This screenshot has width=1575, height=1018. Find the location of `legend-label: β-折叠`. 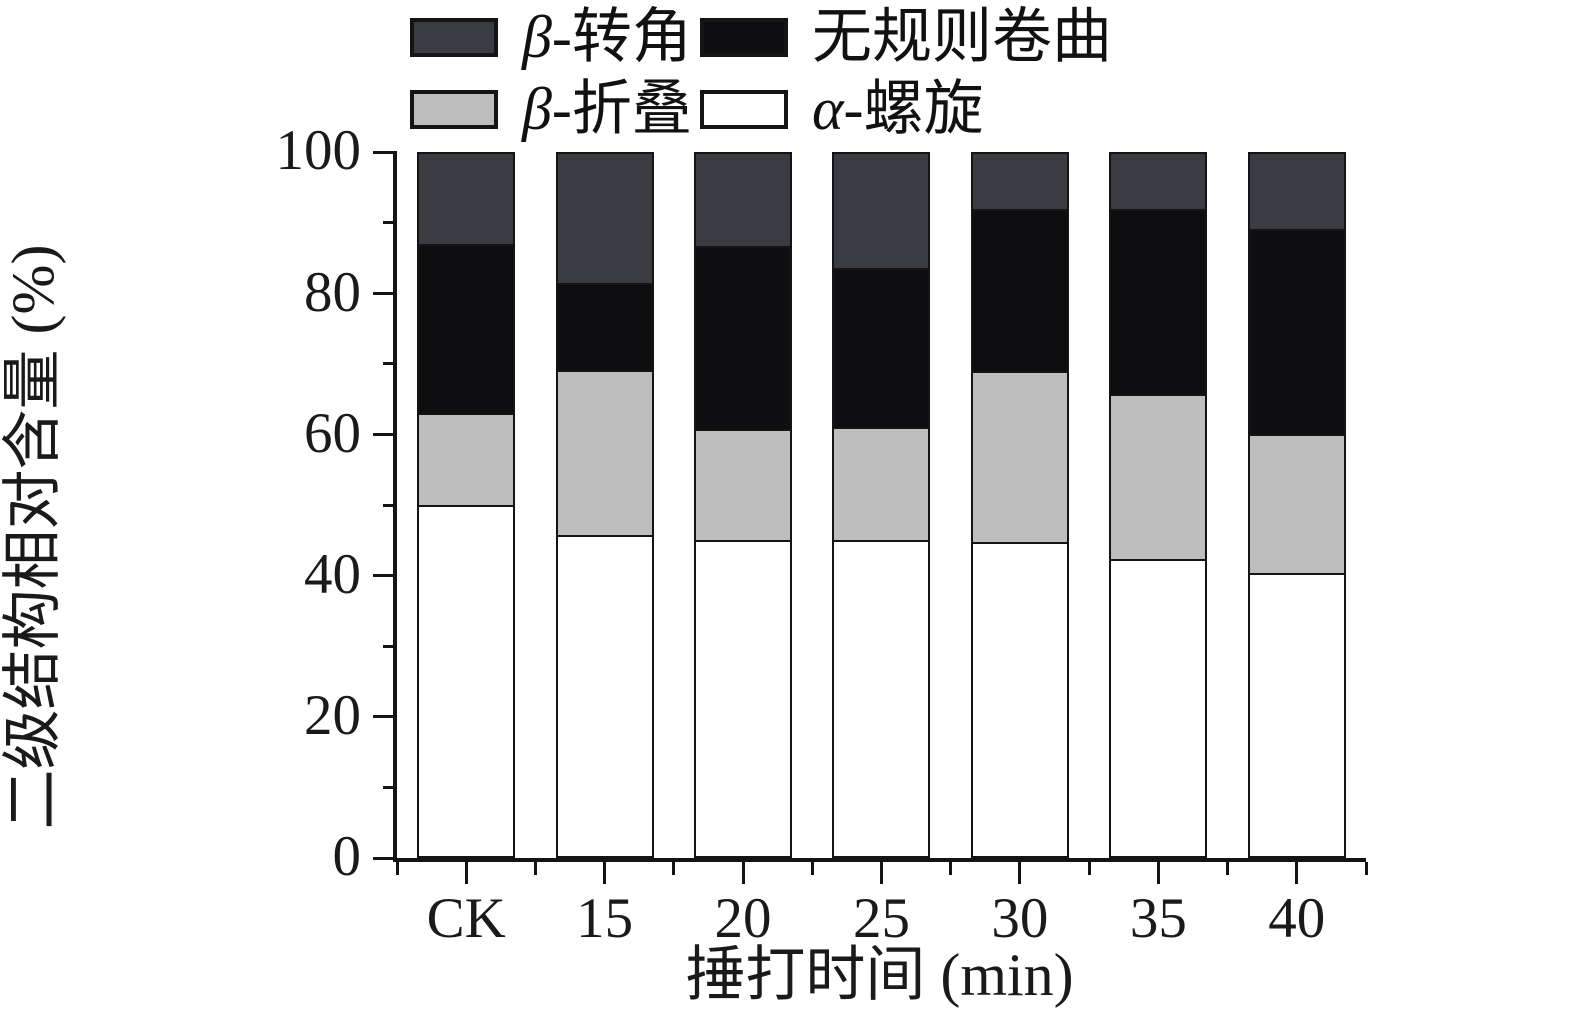

legend-label: β-折叠 is located at coordinates (607, 109).